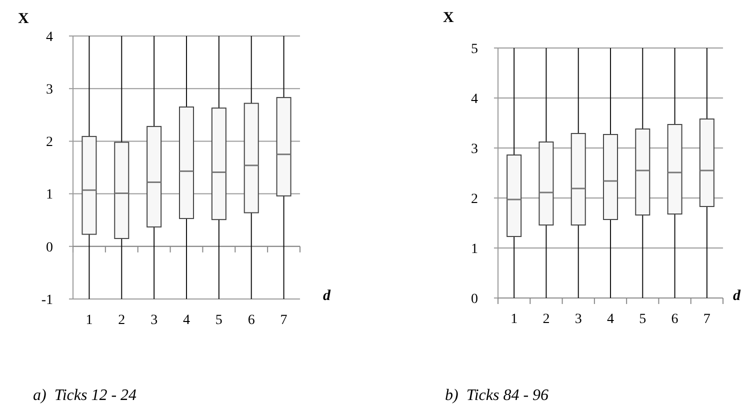 This screenshot has width=750, height=414. Describe the element at coordinates (474, 49) in the screenshot. I see `y-tick-label: 5` at that location.